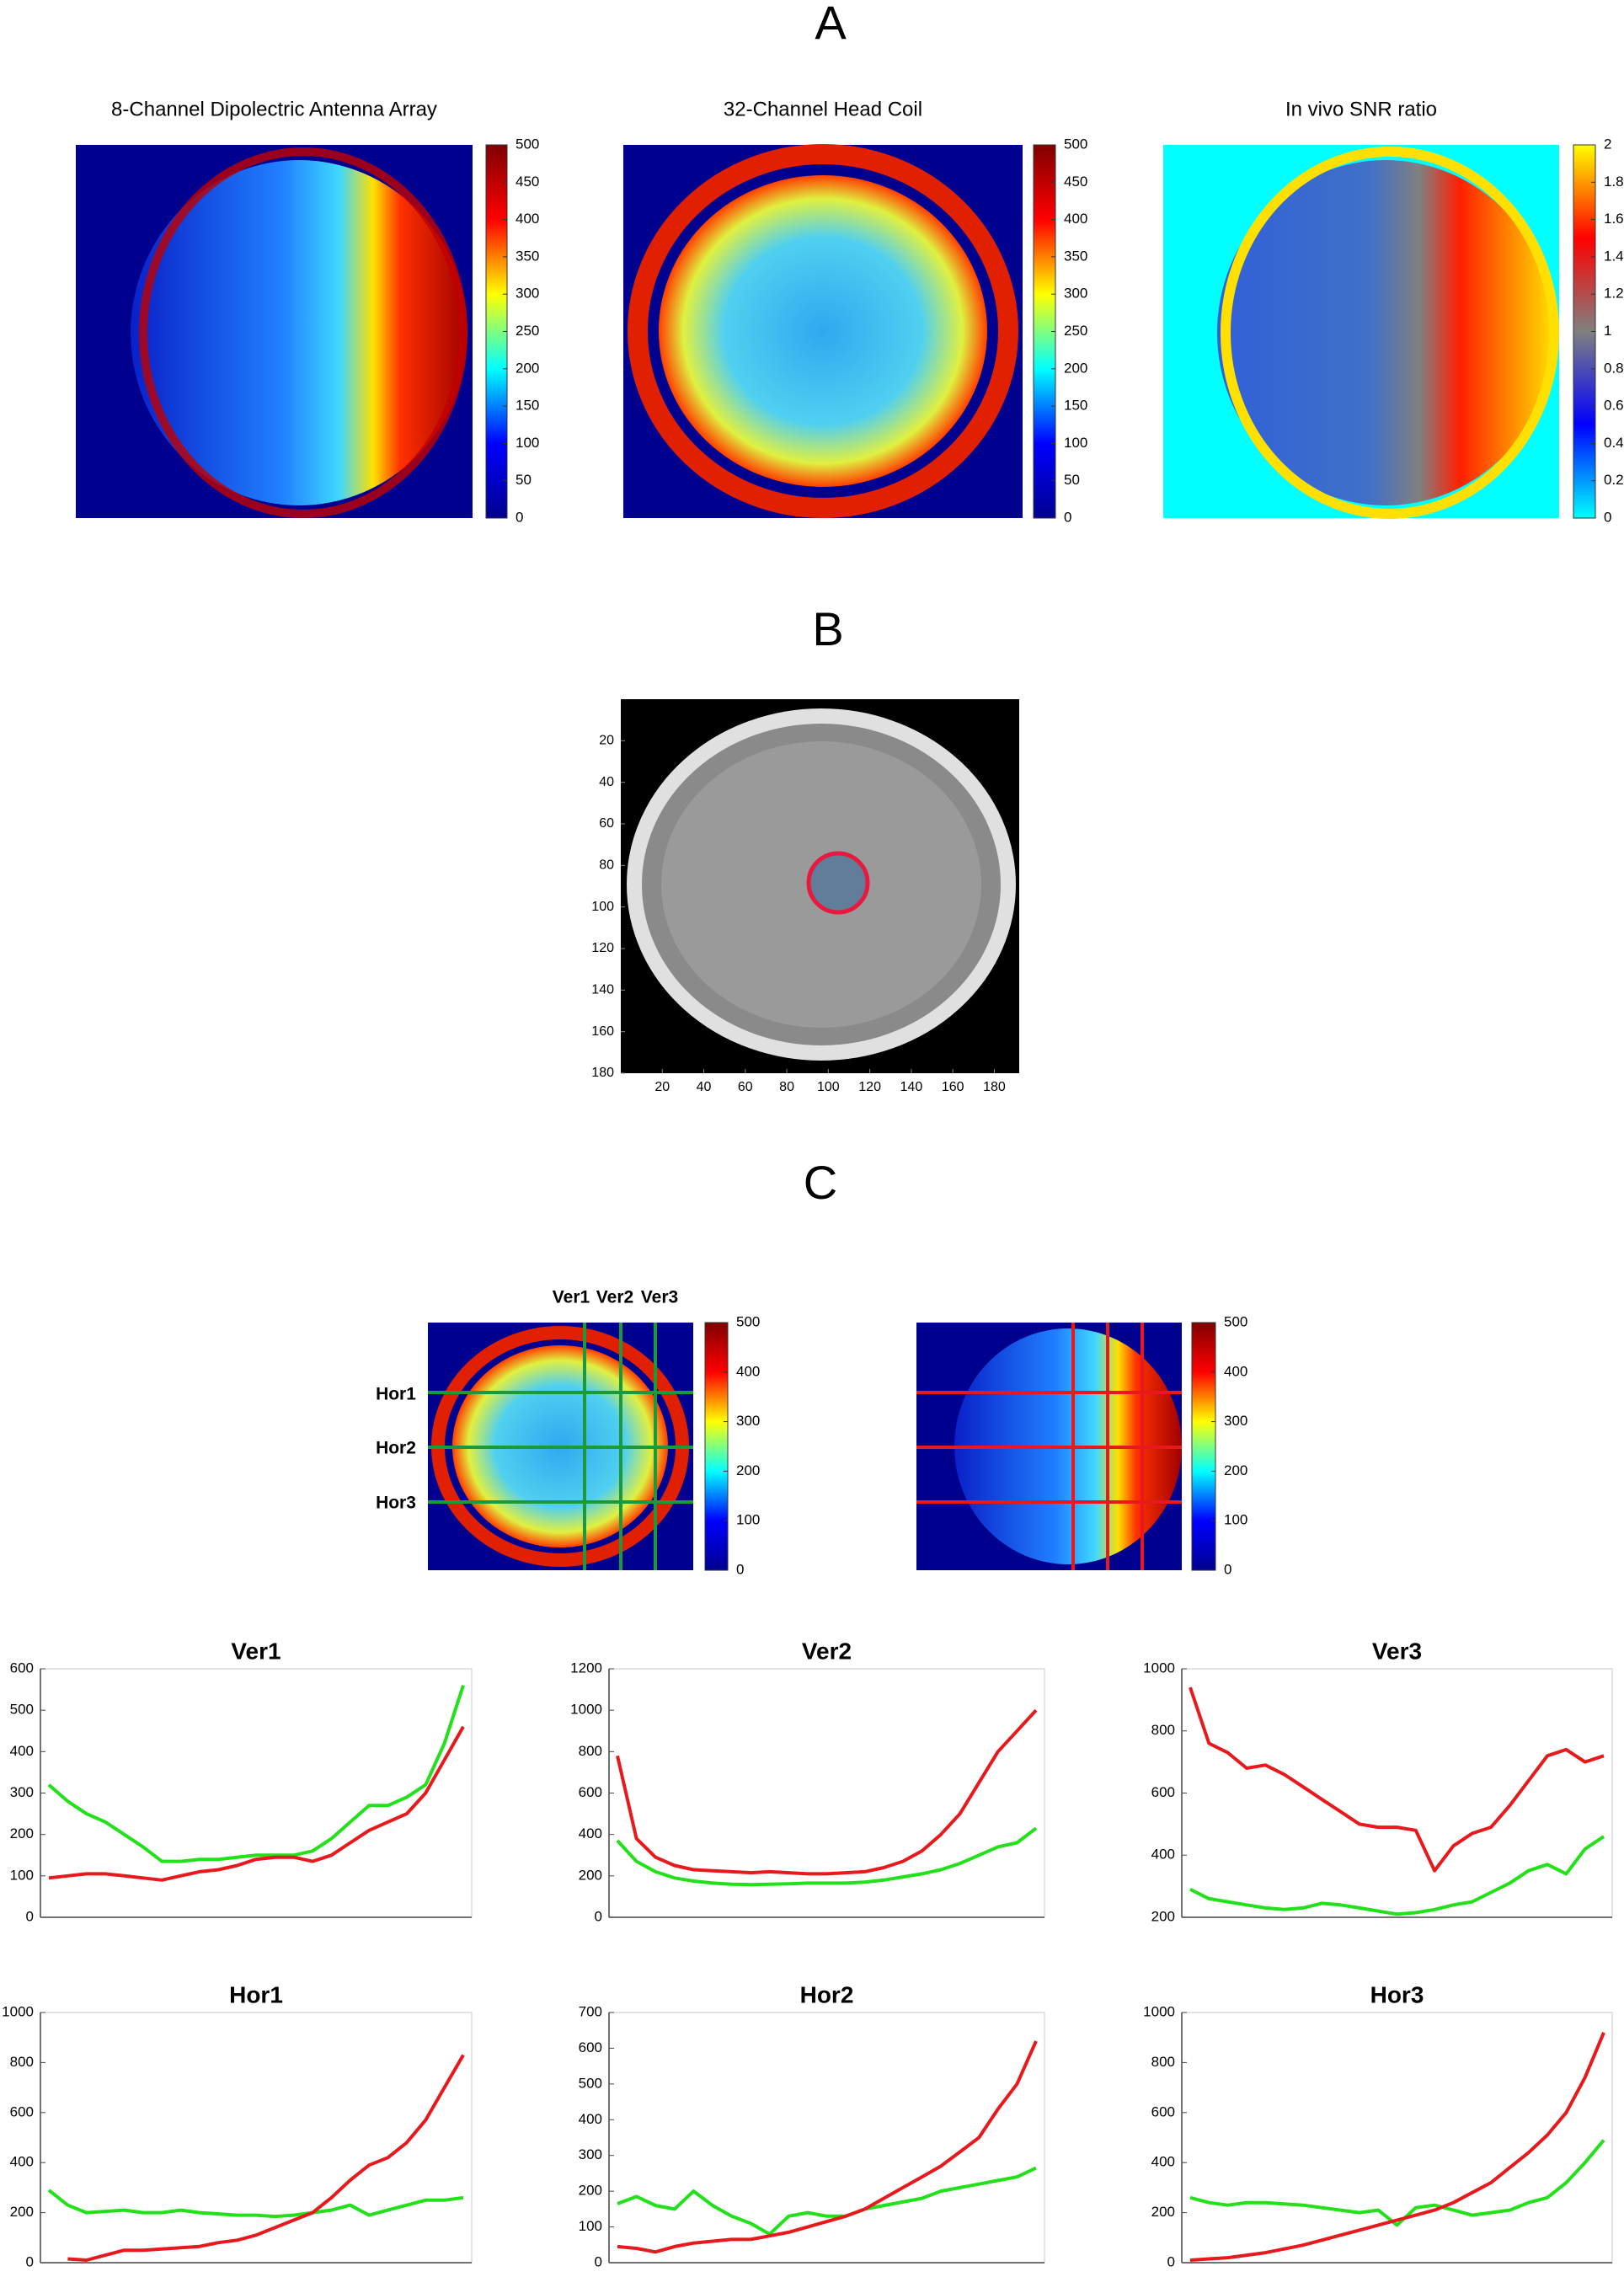  Describe the element at coordinates (560, 1446) in the screenshot. I see `profile-map-headcoil` at that location.